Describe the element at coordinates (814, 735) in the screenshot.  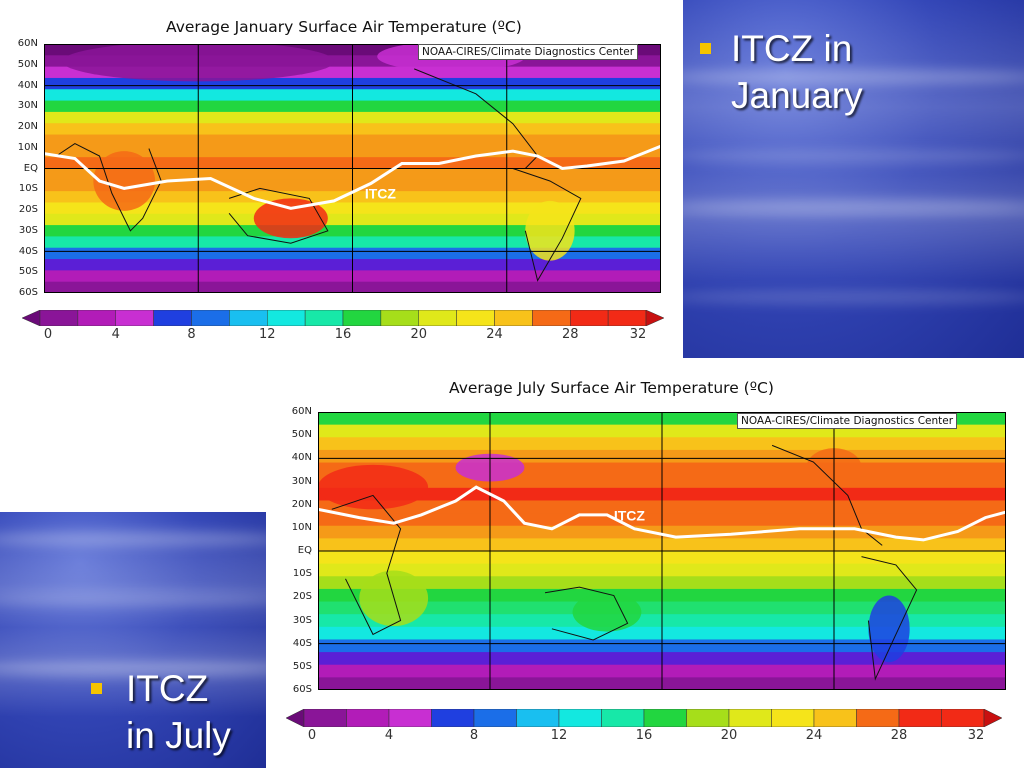
I see `colorbar-label: 24` at that location.